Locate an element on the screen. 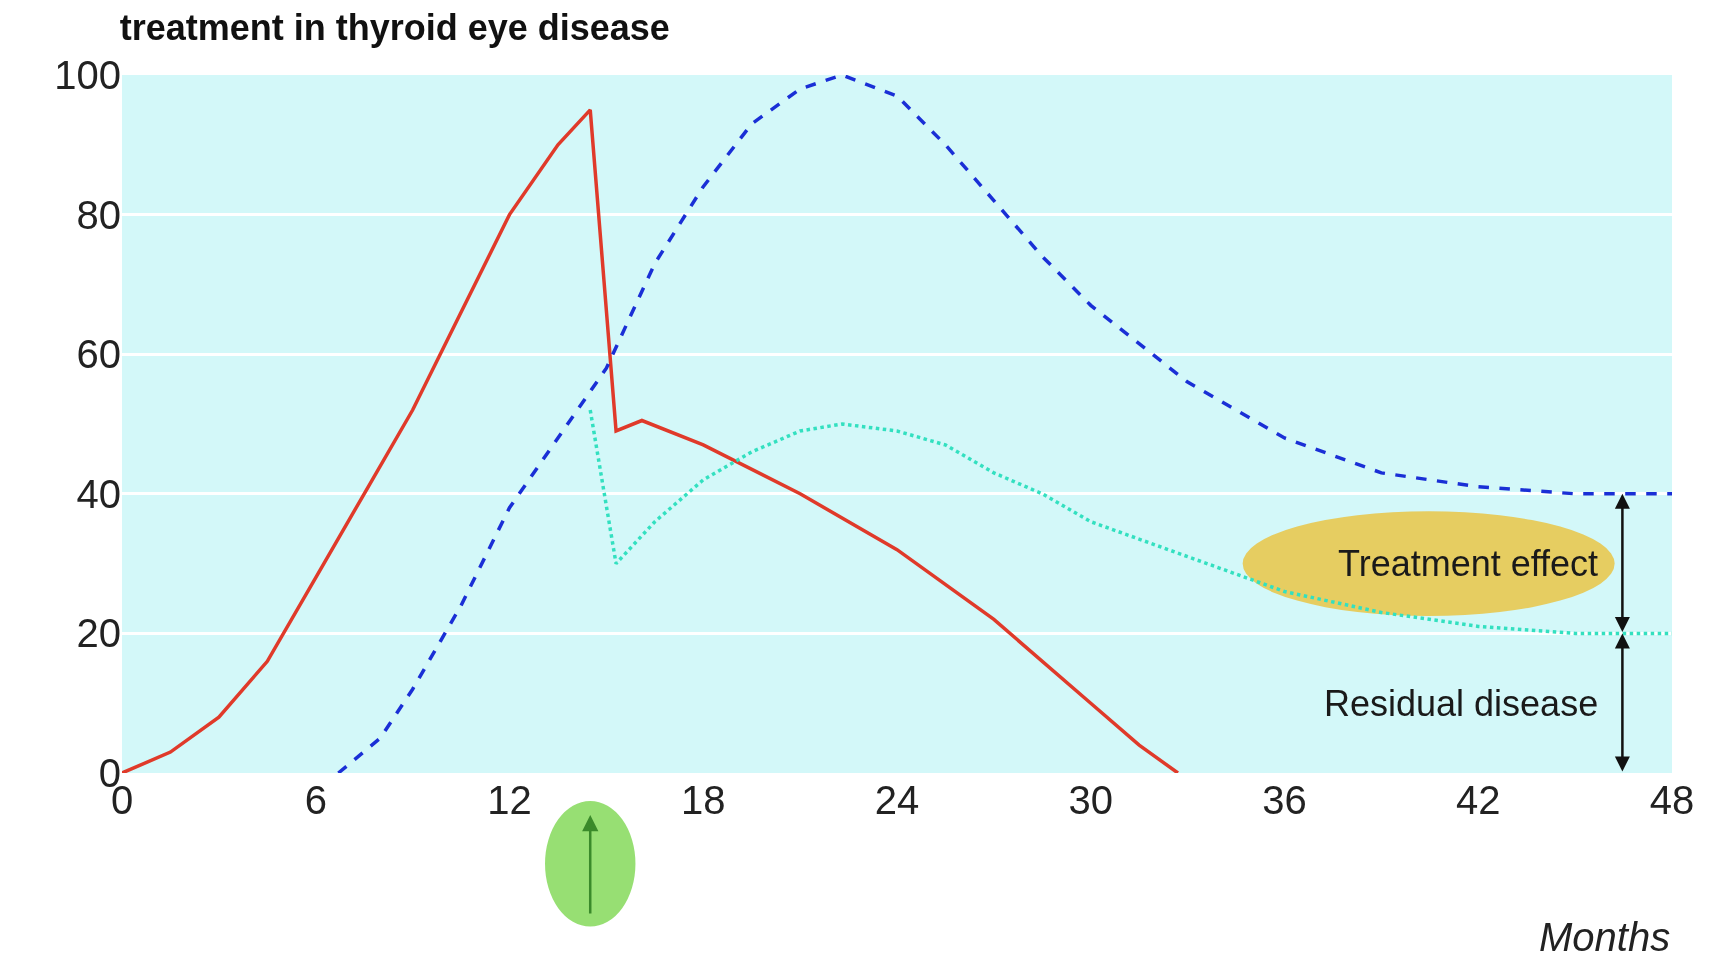 Image resolution: width=1710 pixels, height=973 pixels. x-axis-title: Months is located at coordinates (1605, 937).